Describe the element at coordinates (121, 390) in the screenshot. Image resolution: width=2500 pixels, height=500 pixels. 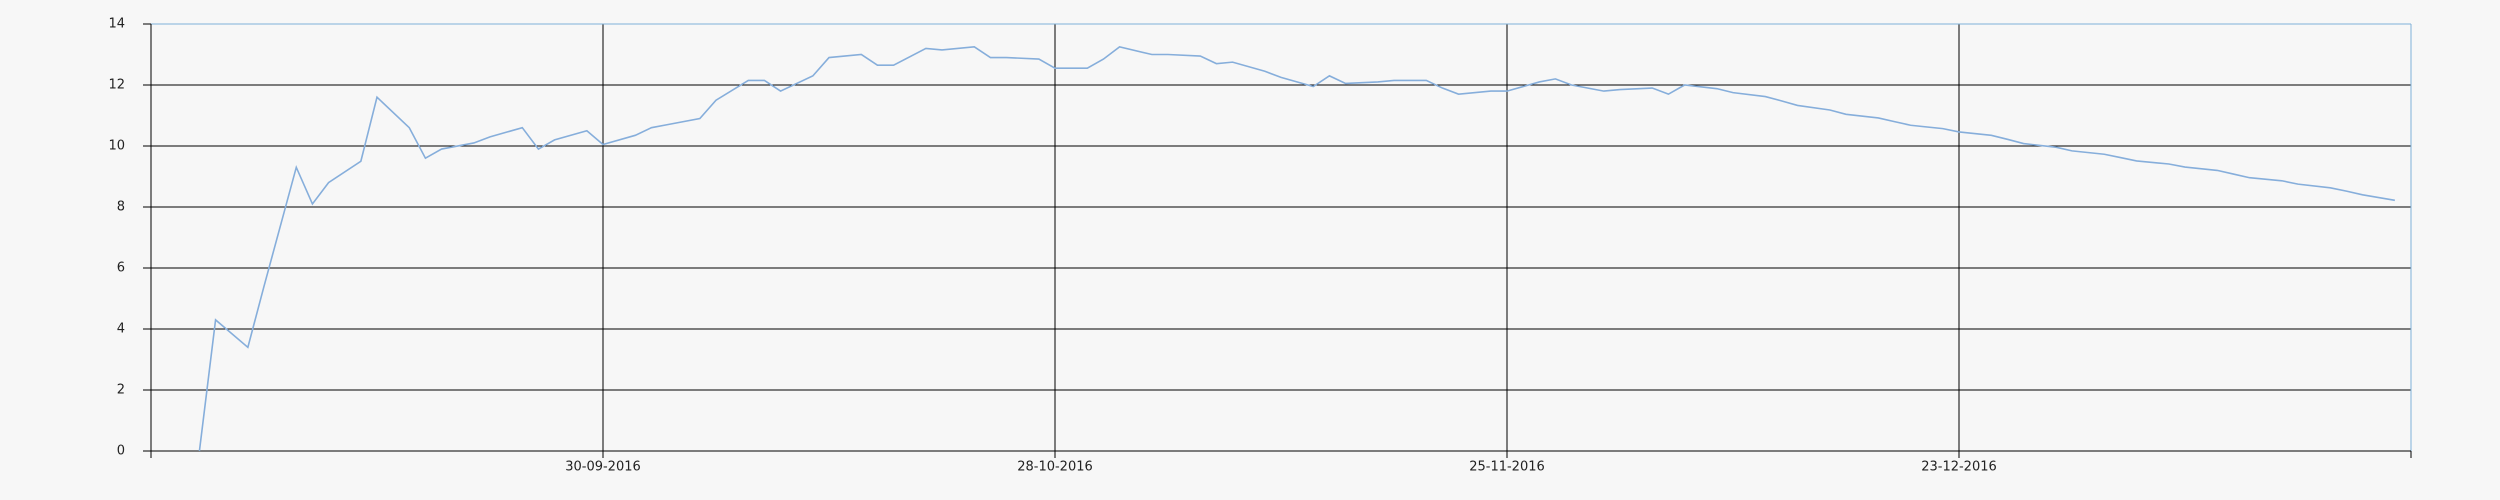
I see `y-tick-label: 2` at that location.